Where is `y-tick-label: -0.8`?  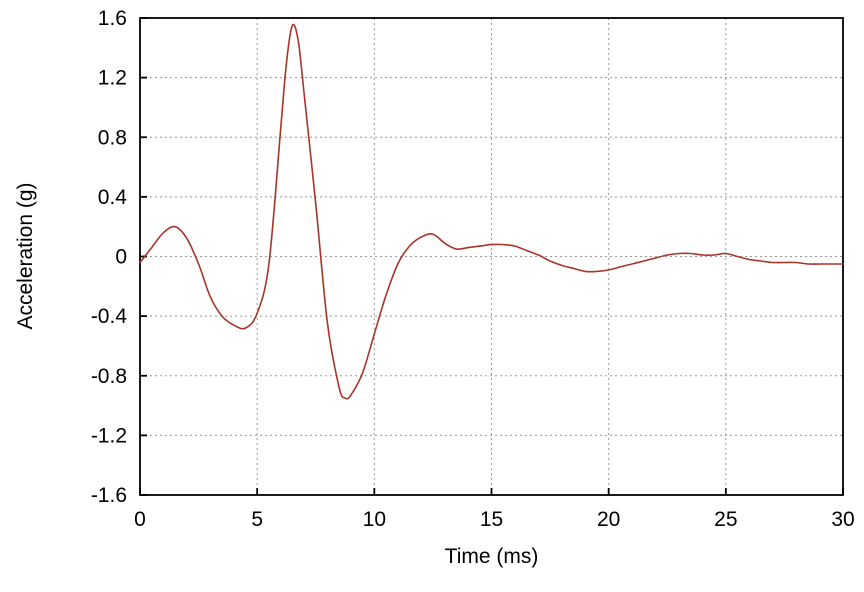 y-tick-label: -0.8 is located at coordinates (109, 376).